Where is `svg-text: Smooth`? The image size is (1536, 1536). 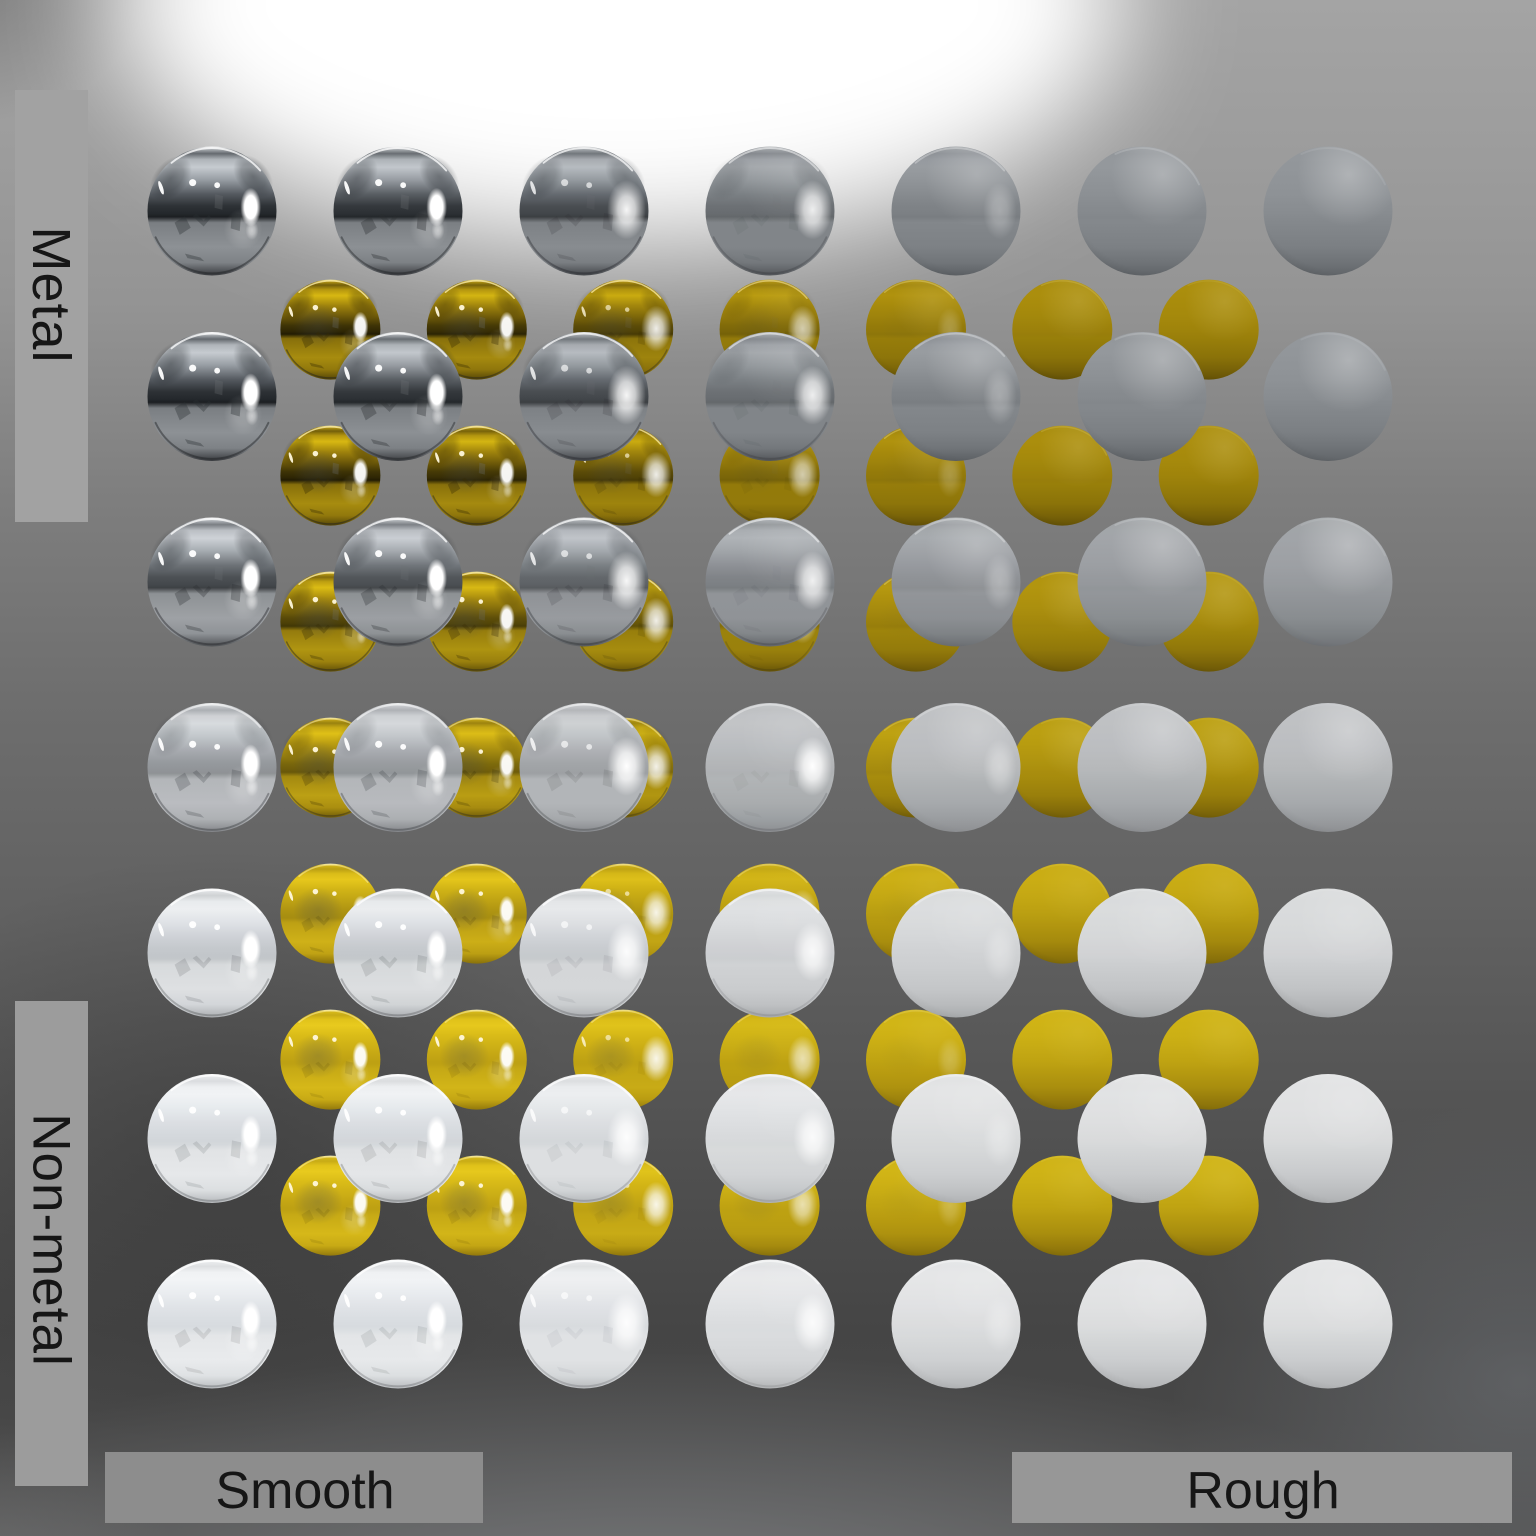 svg-text: Smooth is located at coordinates (304, 1491).